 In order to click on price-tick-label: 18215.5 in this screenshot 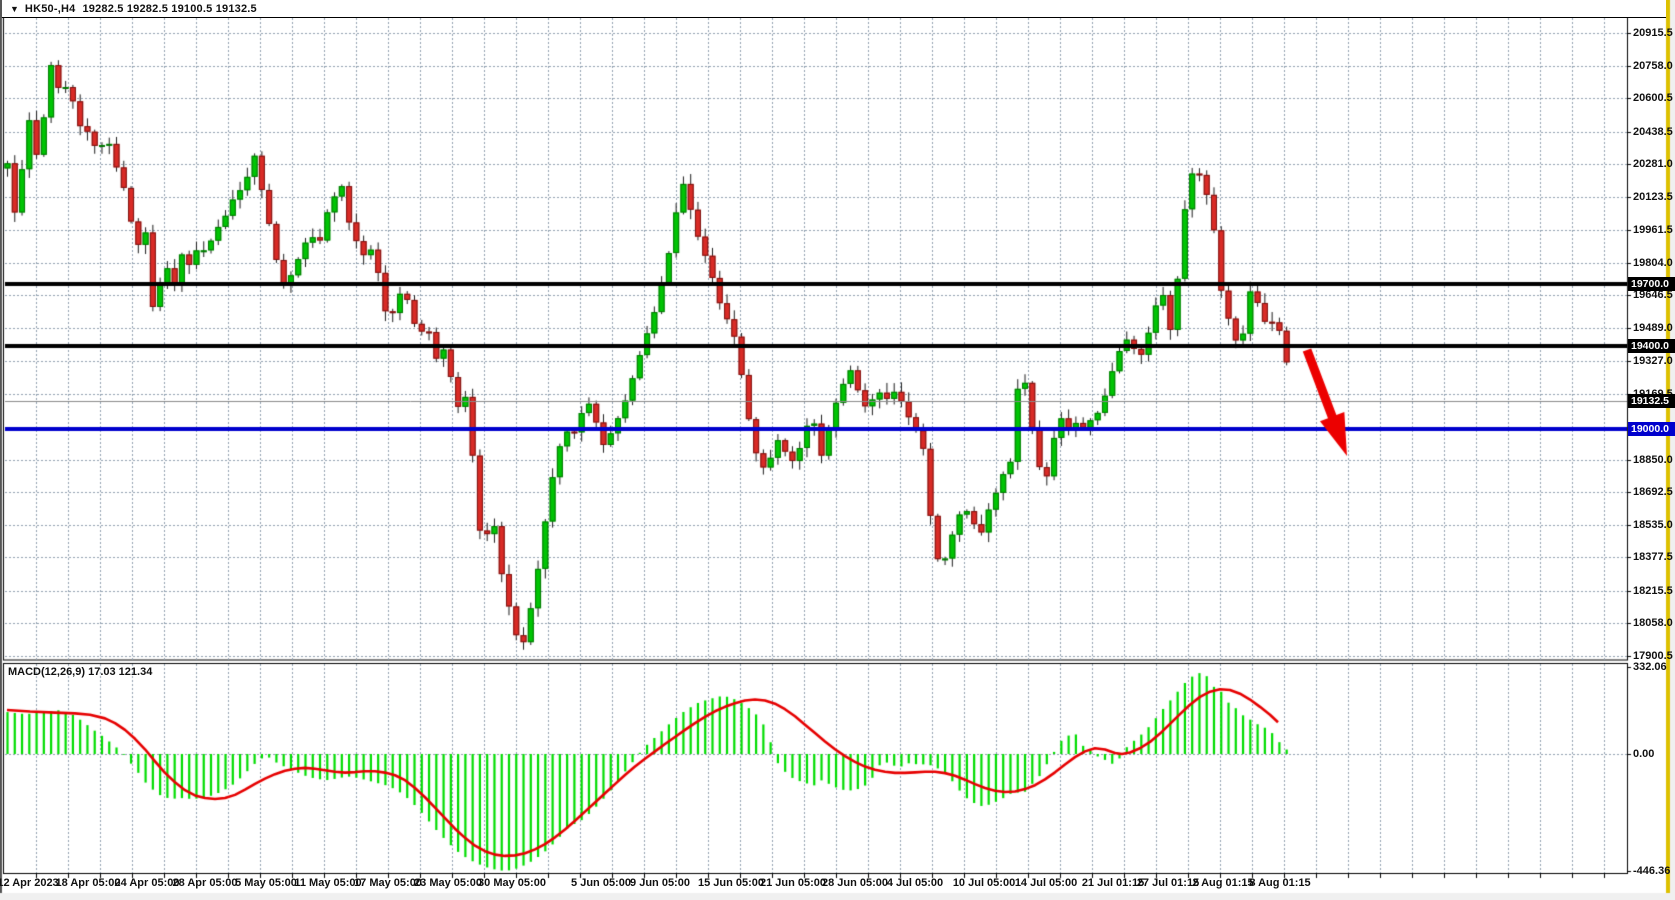, I will do `click(1653, 590)`.